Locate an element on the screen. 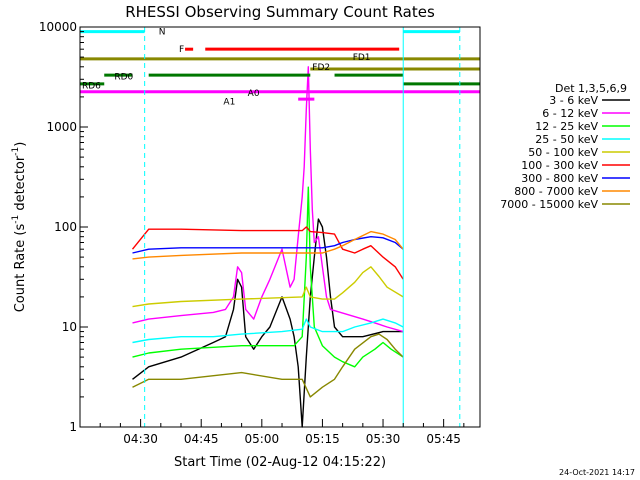 This screenshot has width=640, height=480. state-bars: N F FD1 FD2 RD0 RD6 A0 A1 is located at coordinates (280, 67).